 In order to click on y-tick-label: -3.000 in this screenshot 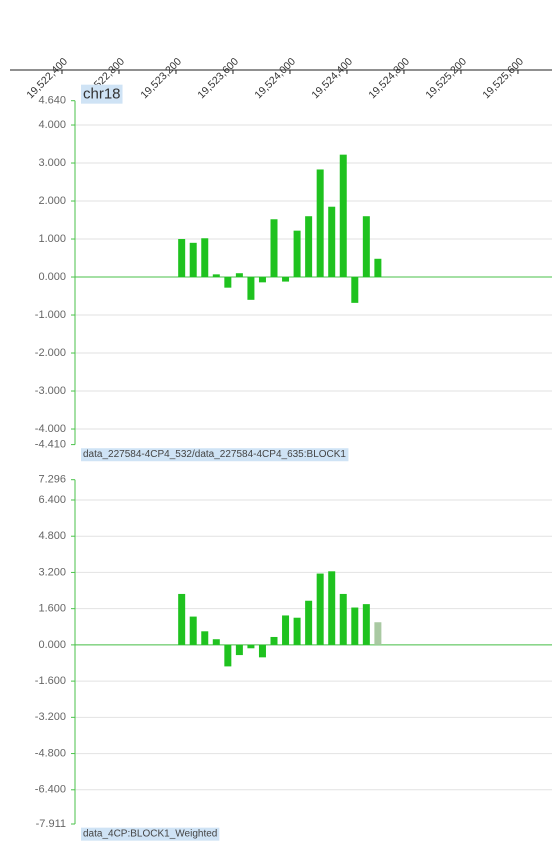, I will do `click(50, 391)`.